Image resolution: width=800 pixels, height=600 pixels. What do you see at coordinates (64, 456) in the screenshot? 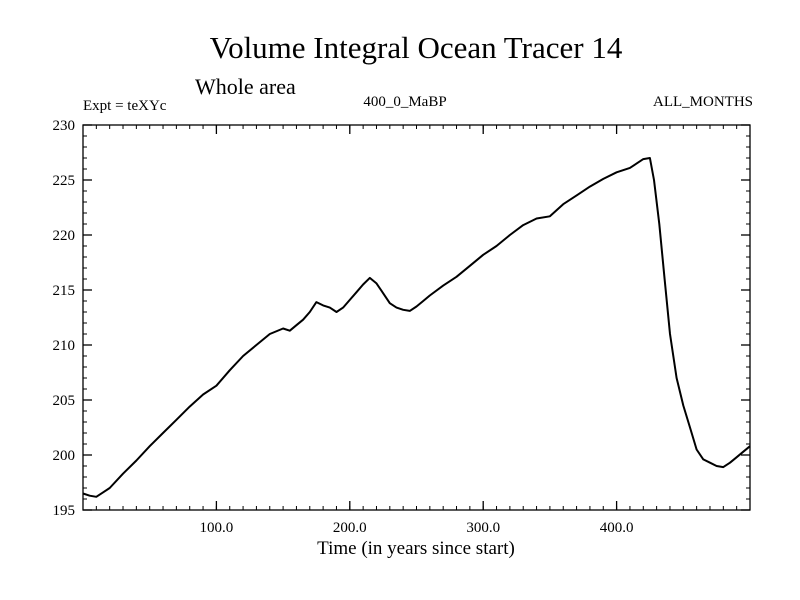
I see `y-tick-label: 200` at bounding box center [64, 456].